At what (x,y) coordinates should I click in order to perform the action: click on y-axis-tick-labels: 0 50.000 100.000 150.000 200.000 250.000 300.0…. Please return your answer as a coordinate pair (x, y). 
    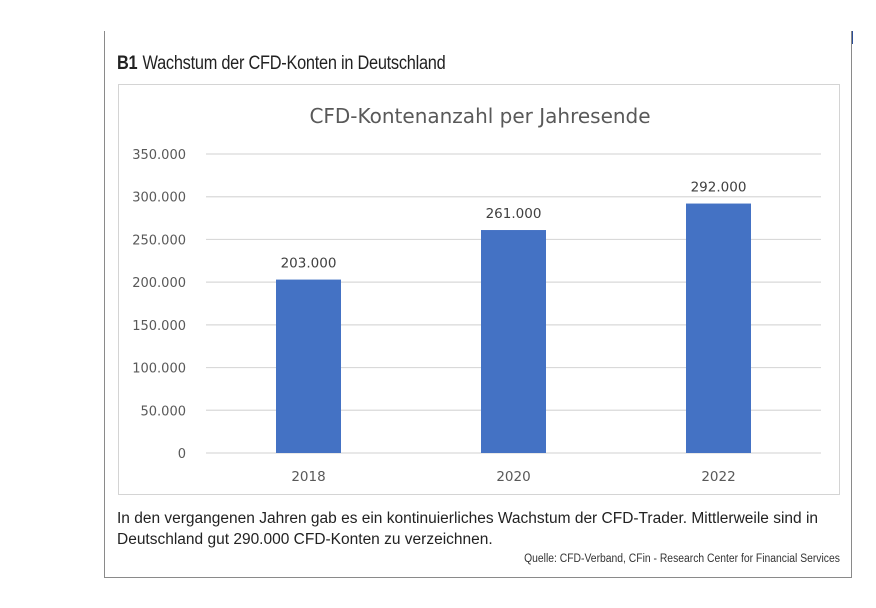
    Looking at the image, I should click on (159, 305).